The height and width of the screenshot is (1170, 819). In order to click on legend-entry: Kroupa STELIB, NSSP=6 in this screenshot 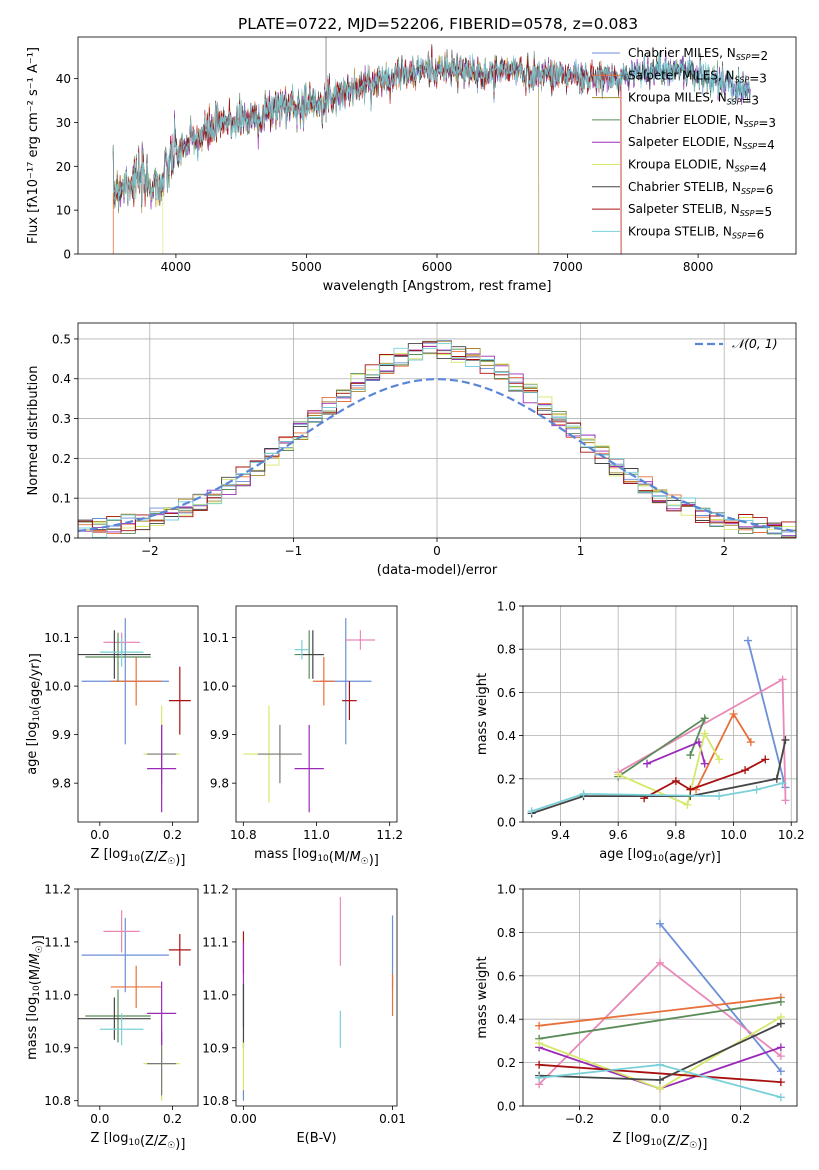, I will do `click(696, 232)`.